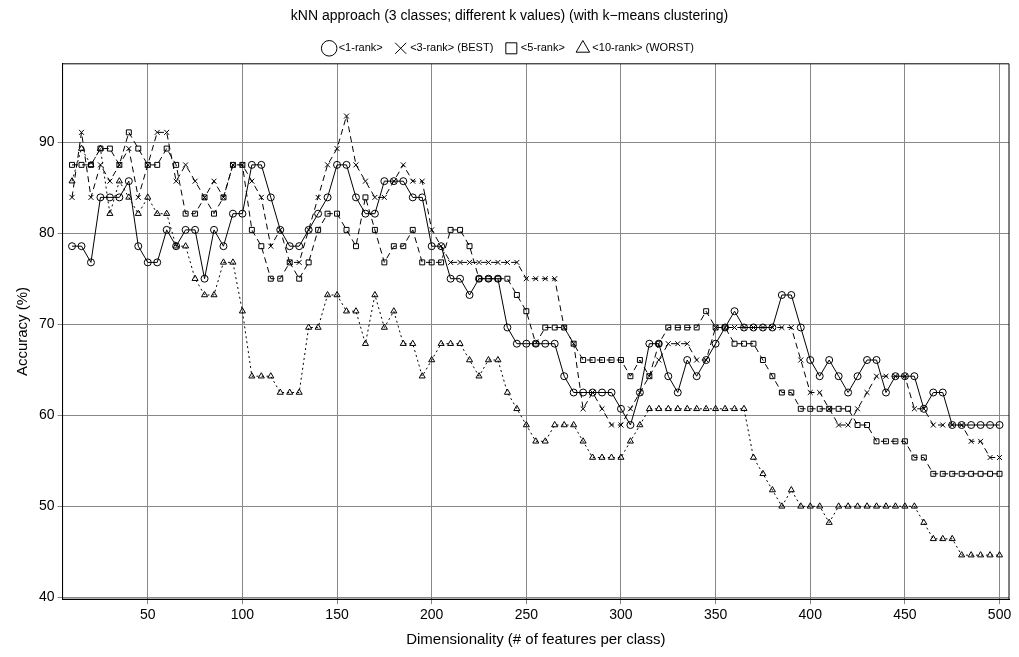 The image size is (1019, 657). Describe the element at coordinates (536, 639) in the screenshot. I see `x-axis-title: Dimensionality (# of features per class)` at that location.